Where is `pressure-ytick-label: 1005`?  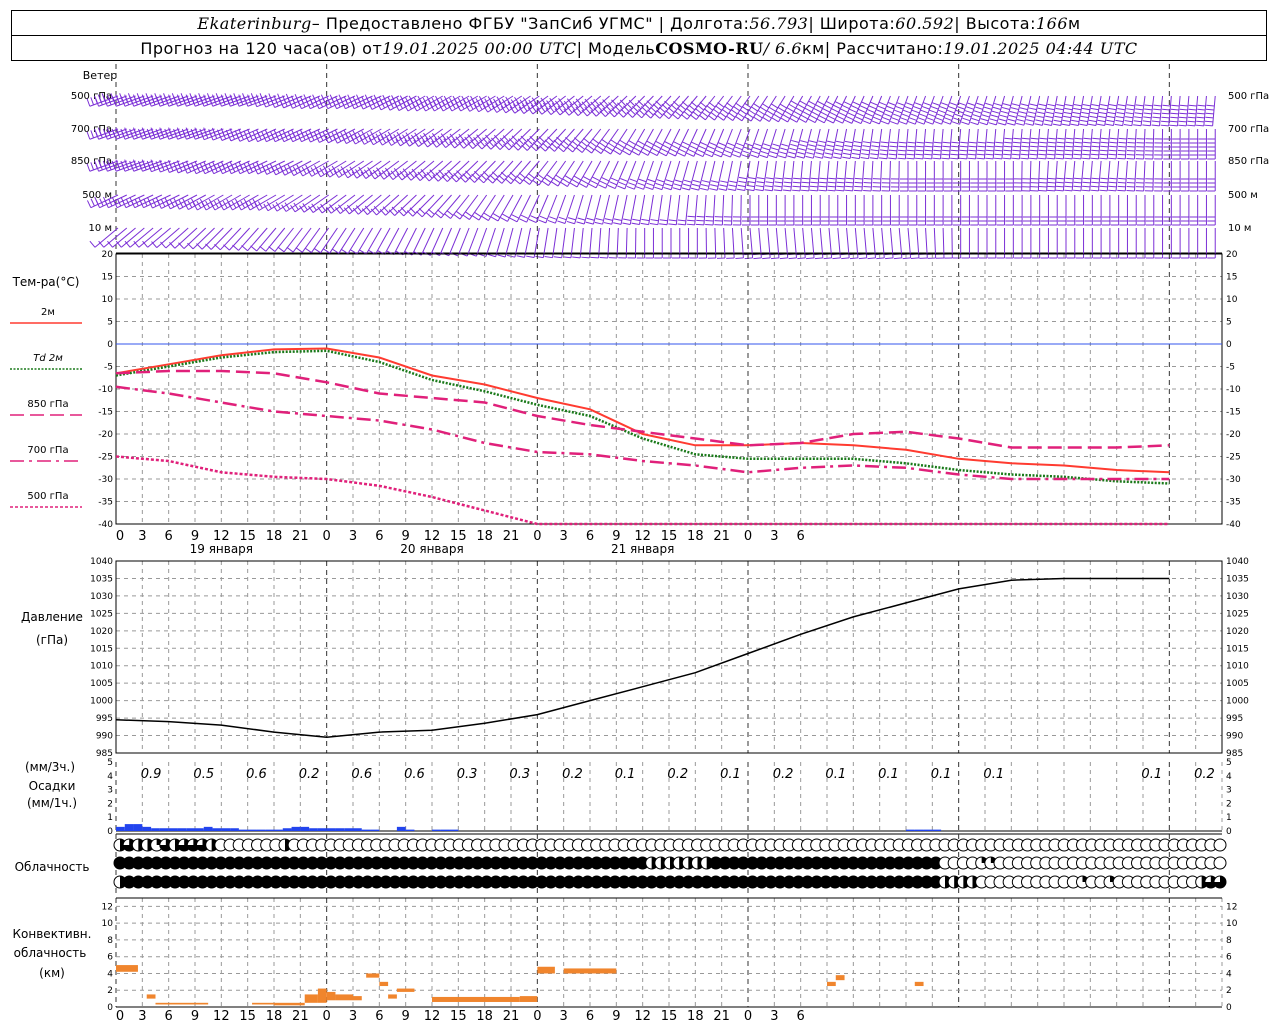
pressure-ytick-label: 1005 is located at coordinates (101, 684).